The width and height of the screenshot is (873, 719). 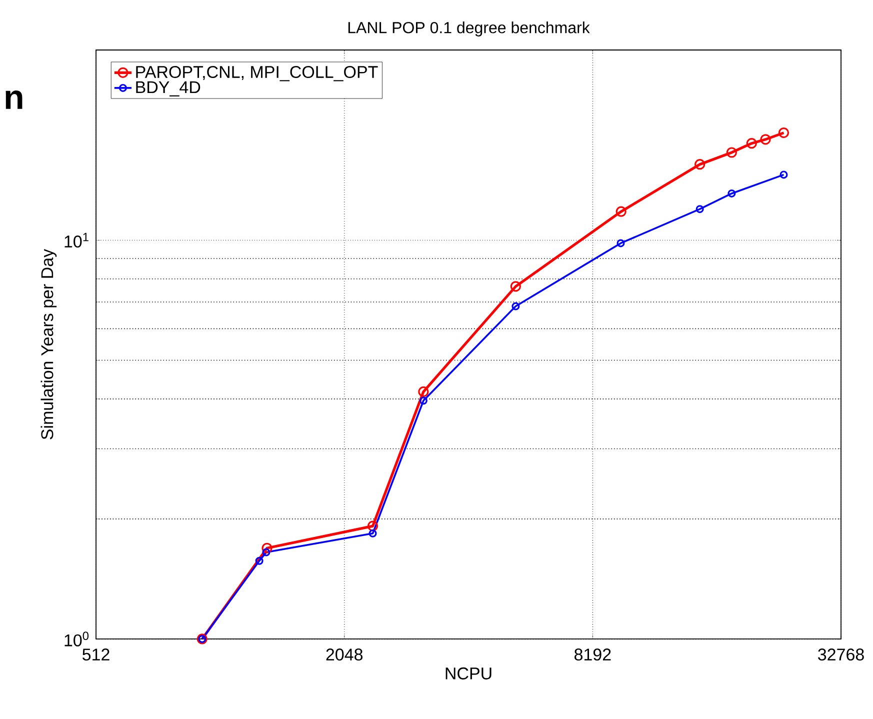 What do you see at coordinates (841, 654) in the screenshot?
I see `x-tick-label: 32768` at bounding box center [841, 654].